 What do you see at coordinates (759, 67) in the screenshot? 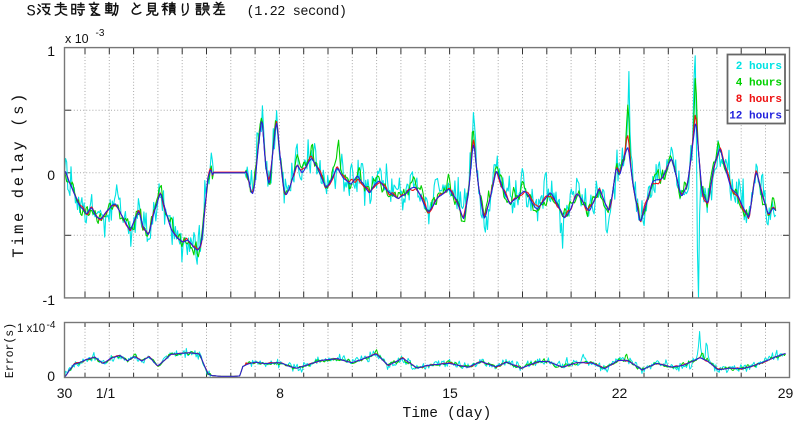
I see `svg-text: 2 hours` at bounding box center [759, 67].